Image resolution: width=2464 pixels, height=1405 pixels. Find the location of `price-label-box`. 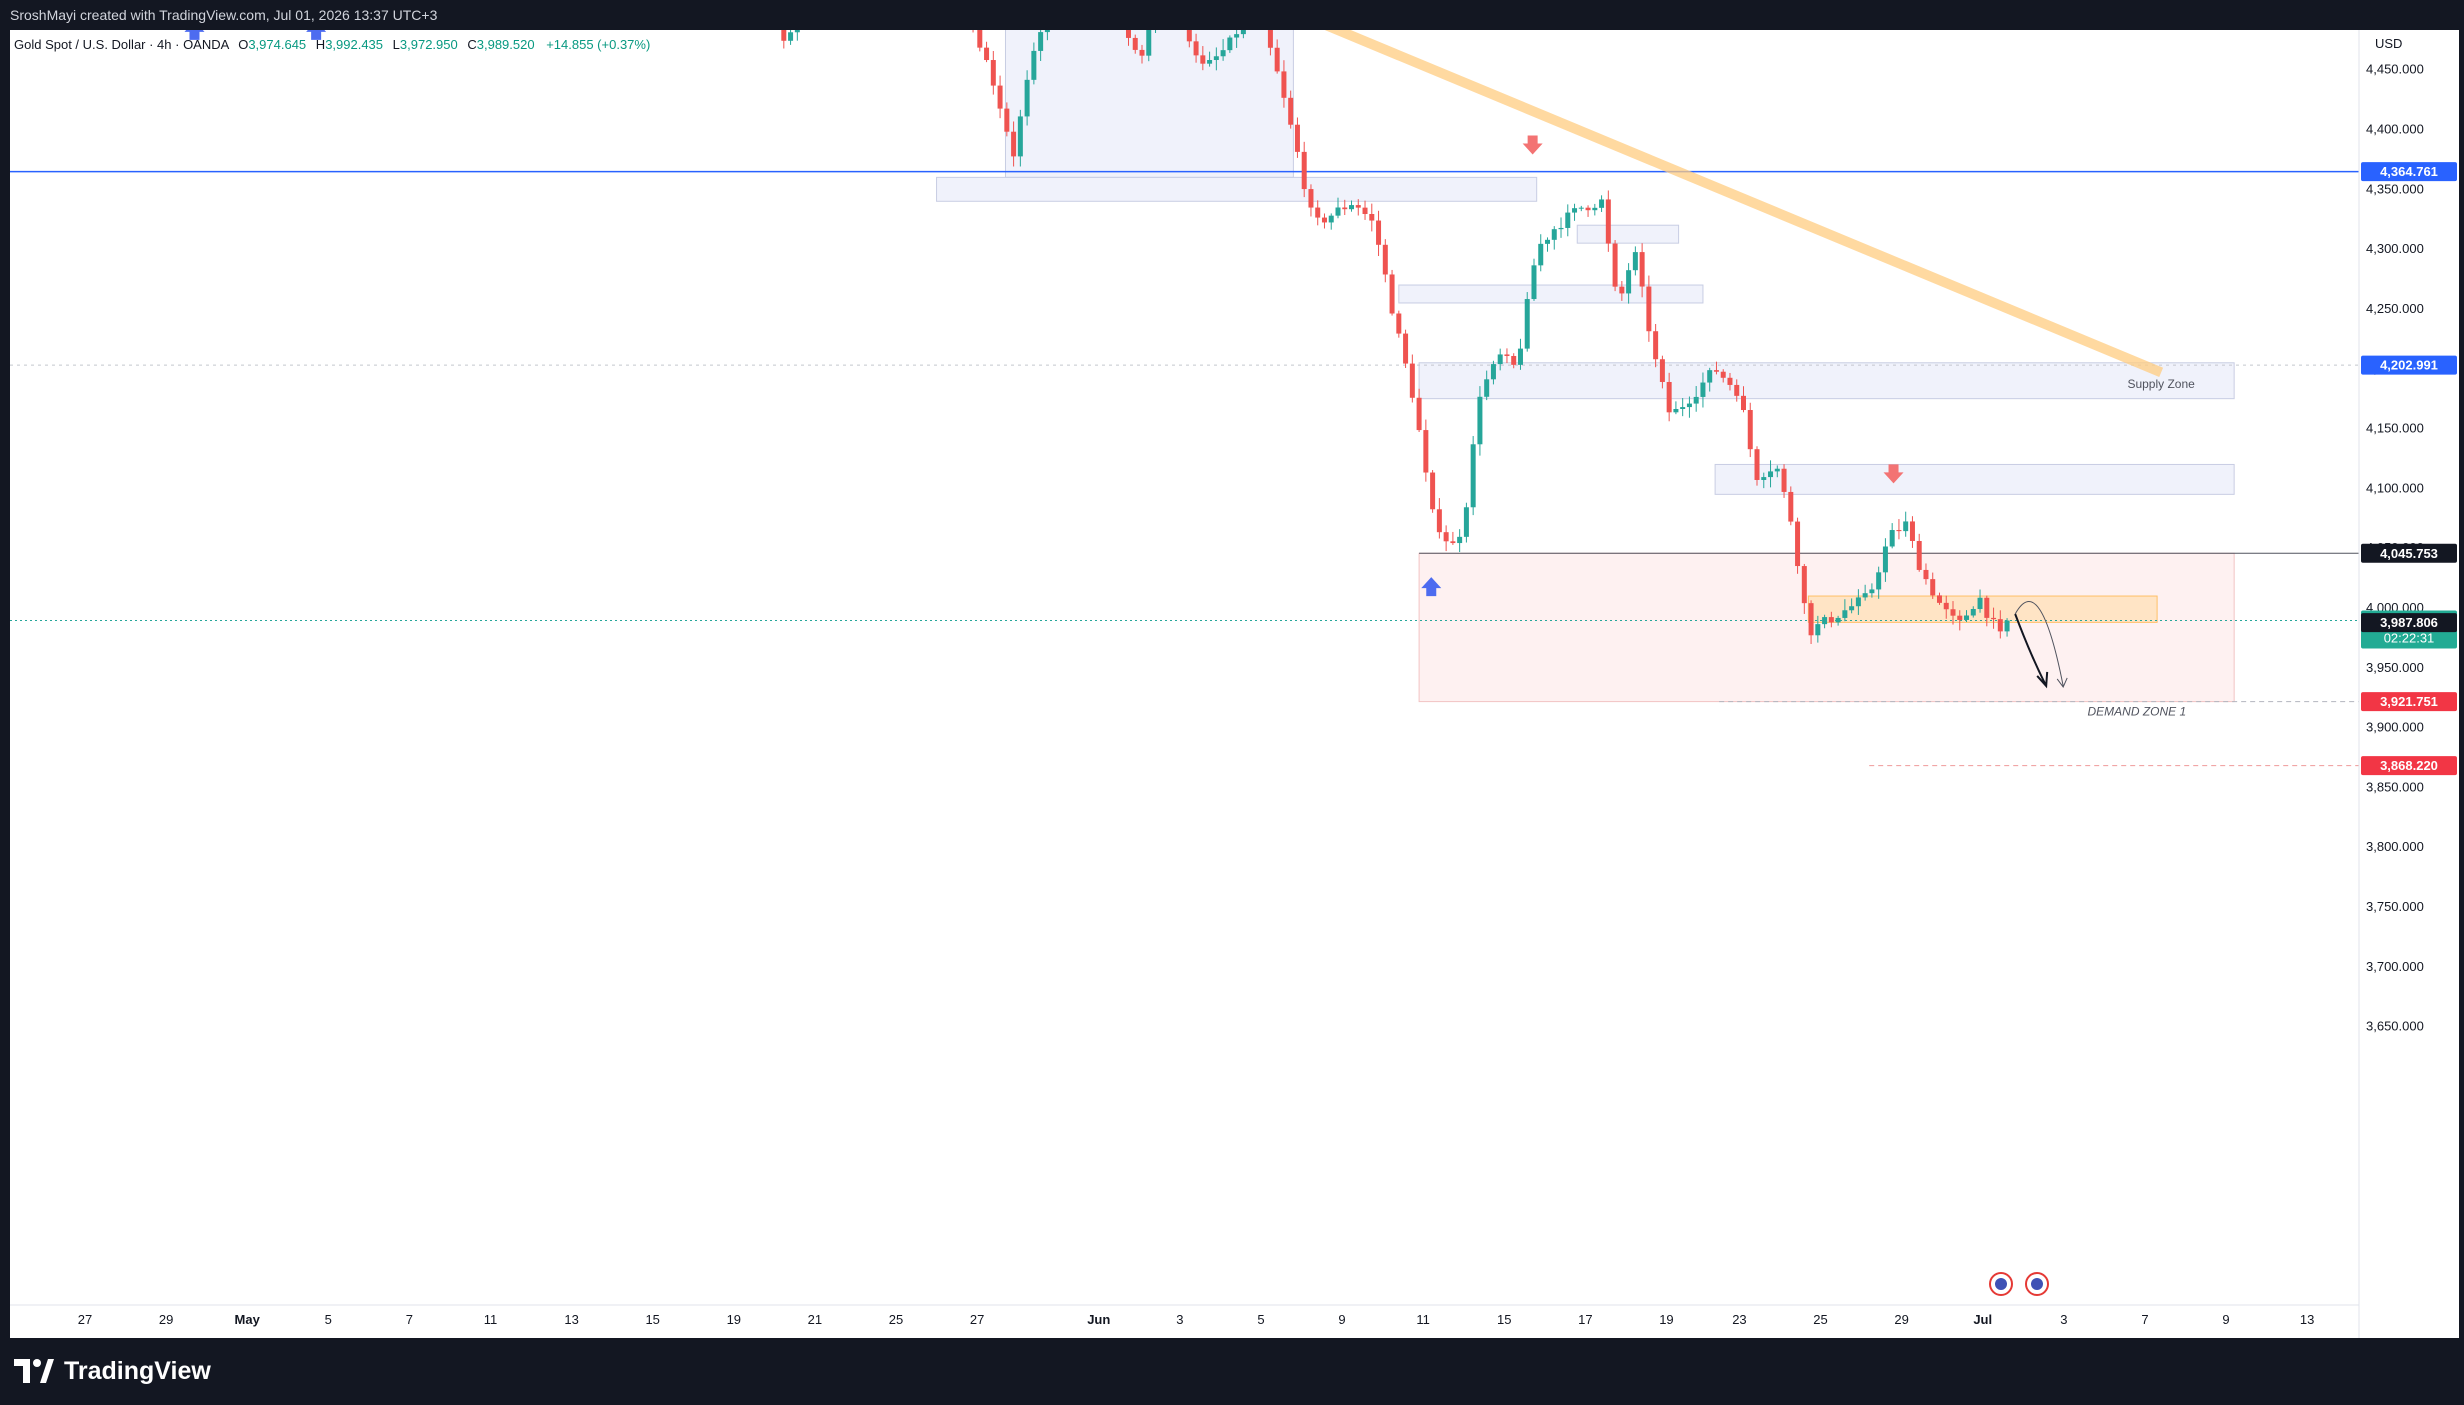

price-label-box is located at coordinates (2409, 623).